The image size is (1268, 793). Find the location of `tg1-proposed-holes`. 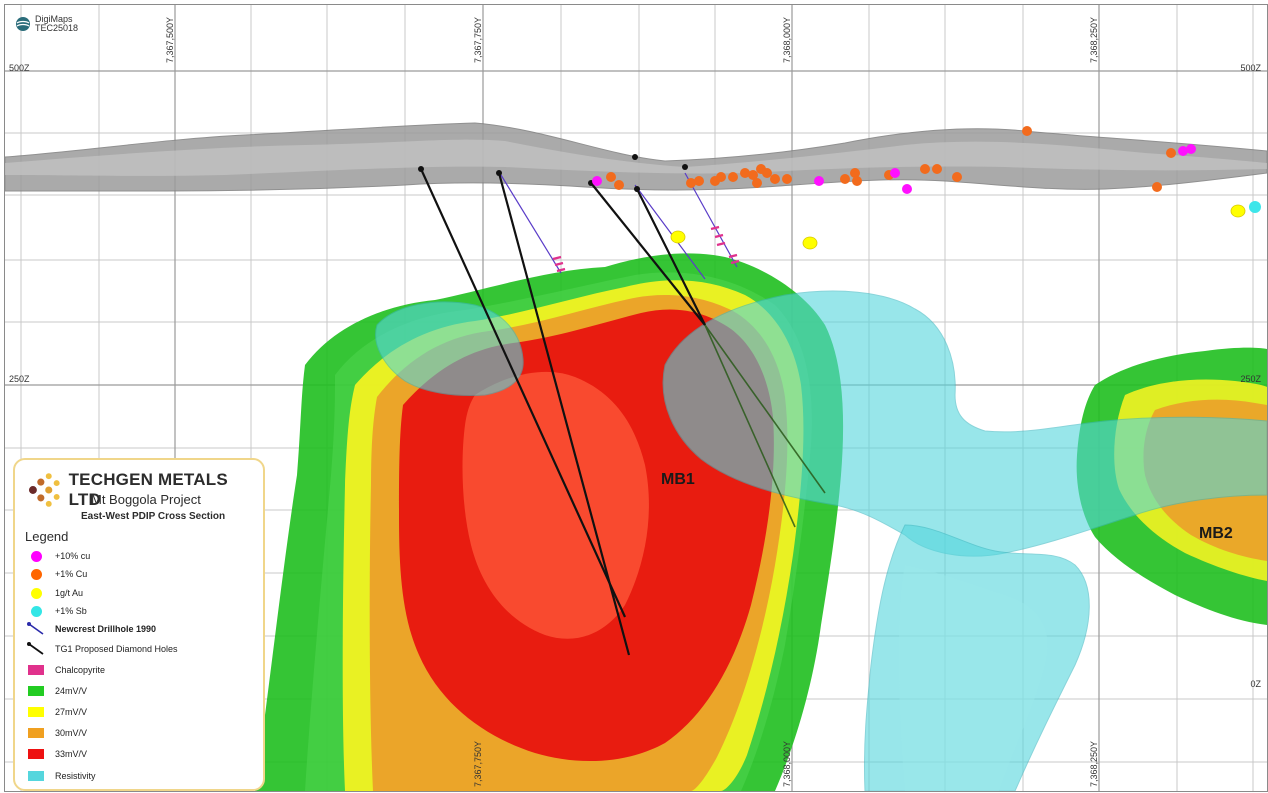

tg1-proposed-holes is located at coordinates (562, 412).